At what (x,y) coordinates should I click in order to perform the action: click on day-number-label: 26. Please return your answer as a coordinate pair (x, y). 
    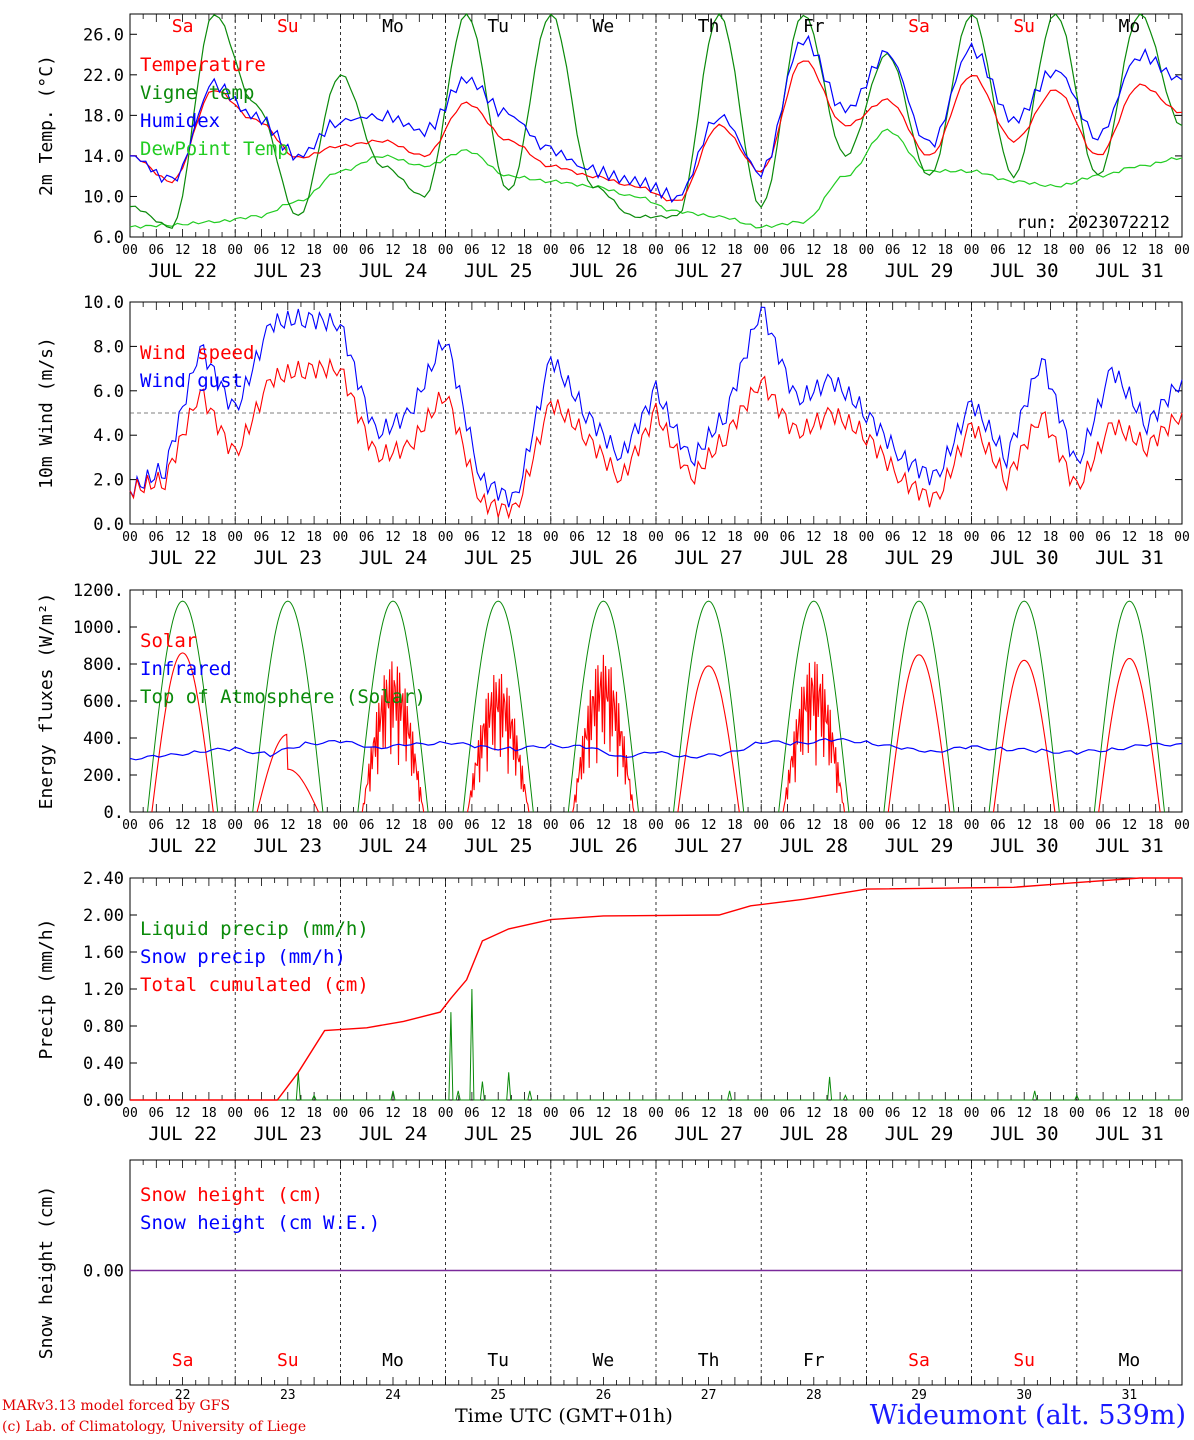
    Looking at the image, I should click on (604, 1395).